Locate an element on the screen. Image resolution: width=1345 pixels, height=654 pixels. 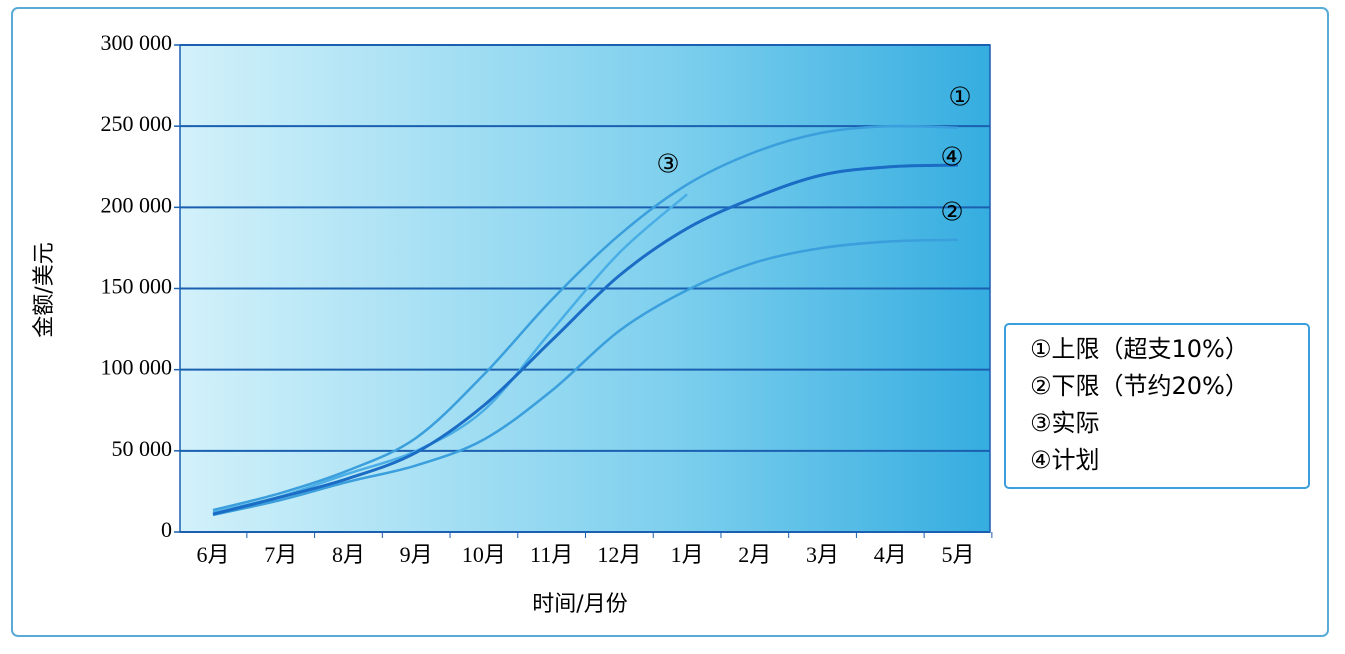
annotation: ④ is located at coordinates (951, 158).